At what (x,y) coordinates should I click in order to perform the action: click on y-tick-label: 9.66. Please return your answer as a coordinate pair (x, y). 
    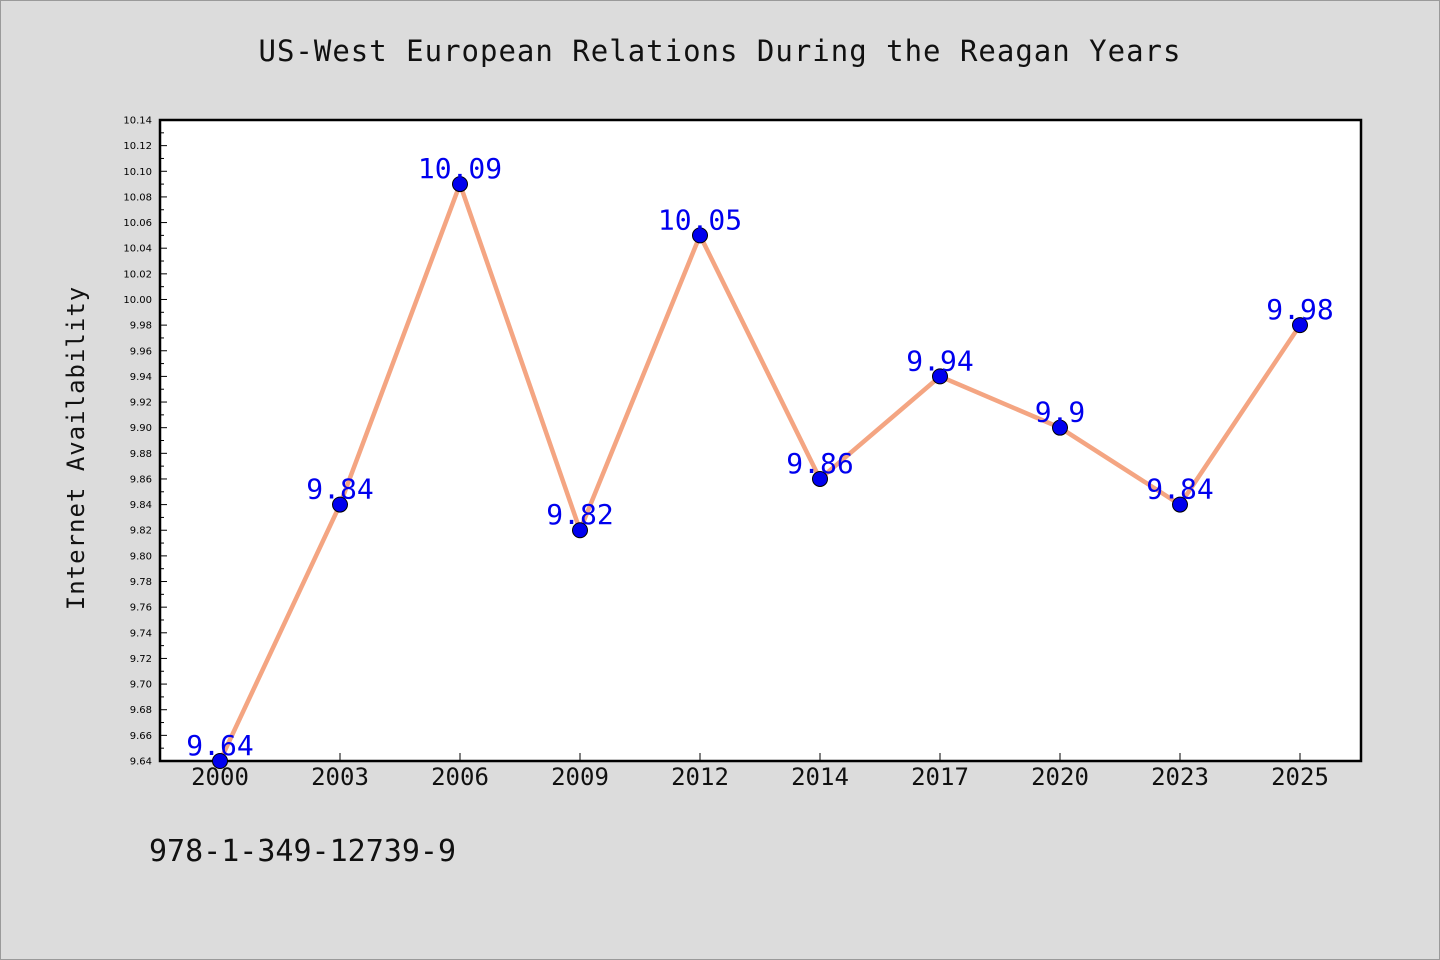
    Looking at the image, I should click on (141, 736).